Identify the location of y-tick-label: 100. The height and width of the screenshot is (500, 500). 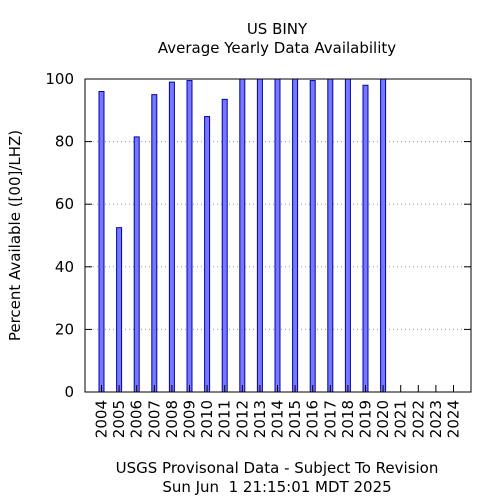
(59, 79).